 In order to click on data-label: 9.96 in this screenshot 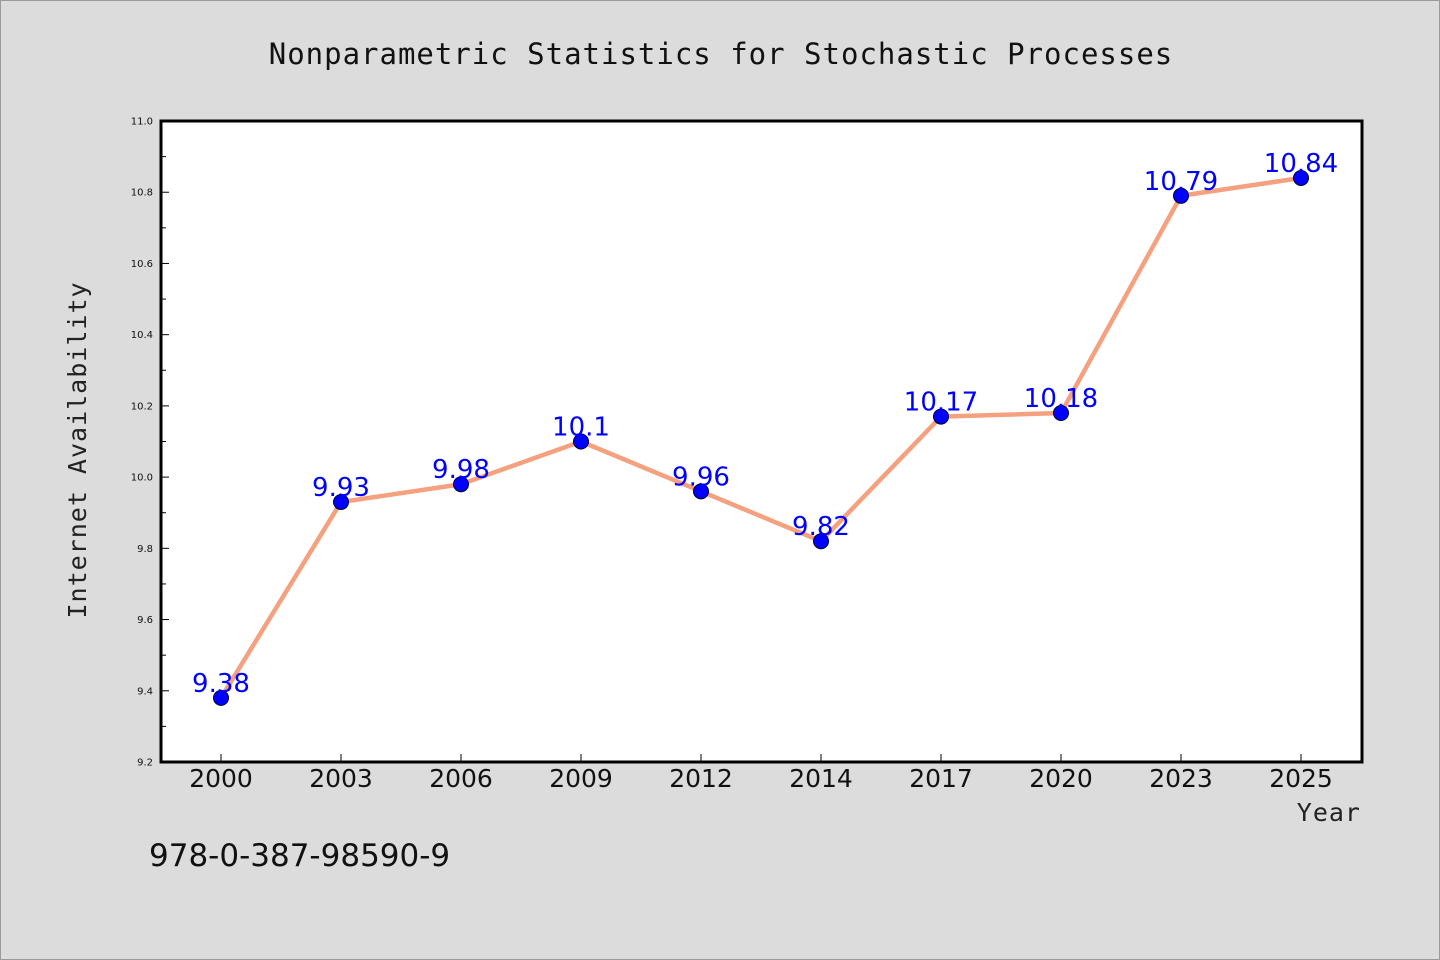, I will do `click(701, 477)`.